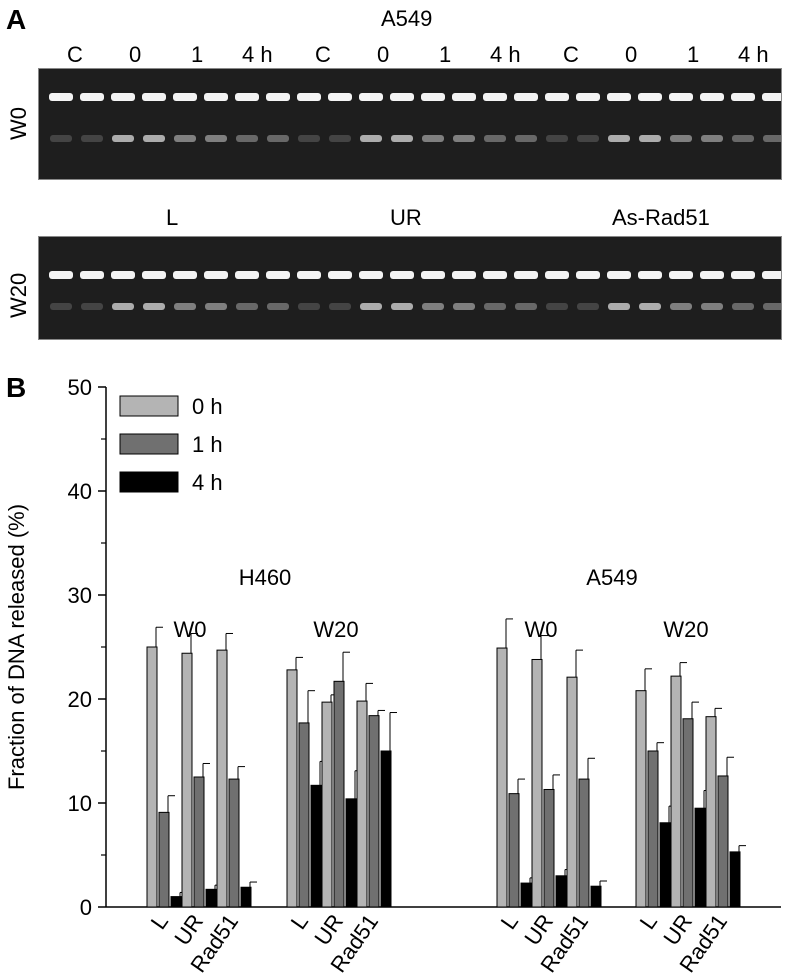  I want to click on group-label-as-rad51: As-Rad51, so click(661, 217).